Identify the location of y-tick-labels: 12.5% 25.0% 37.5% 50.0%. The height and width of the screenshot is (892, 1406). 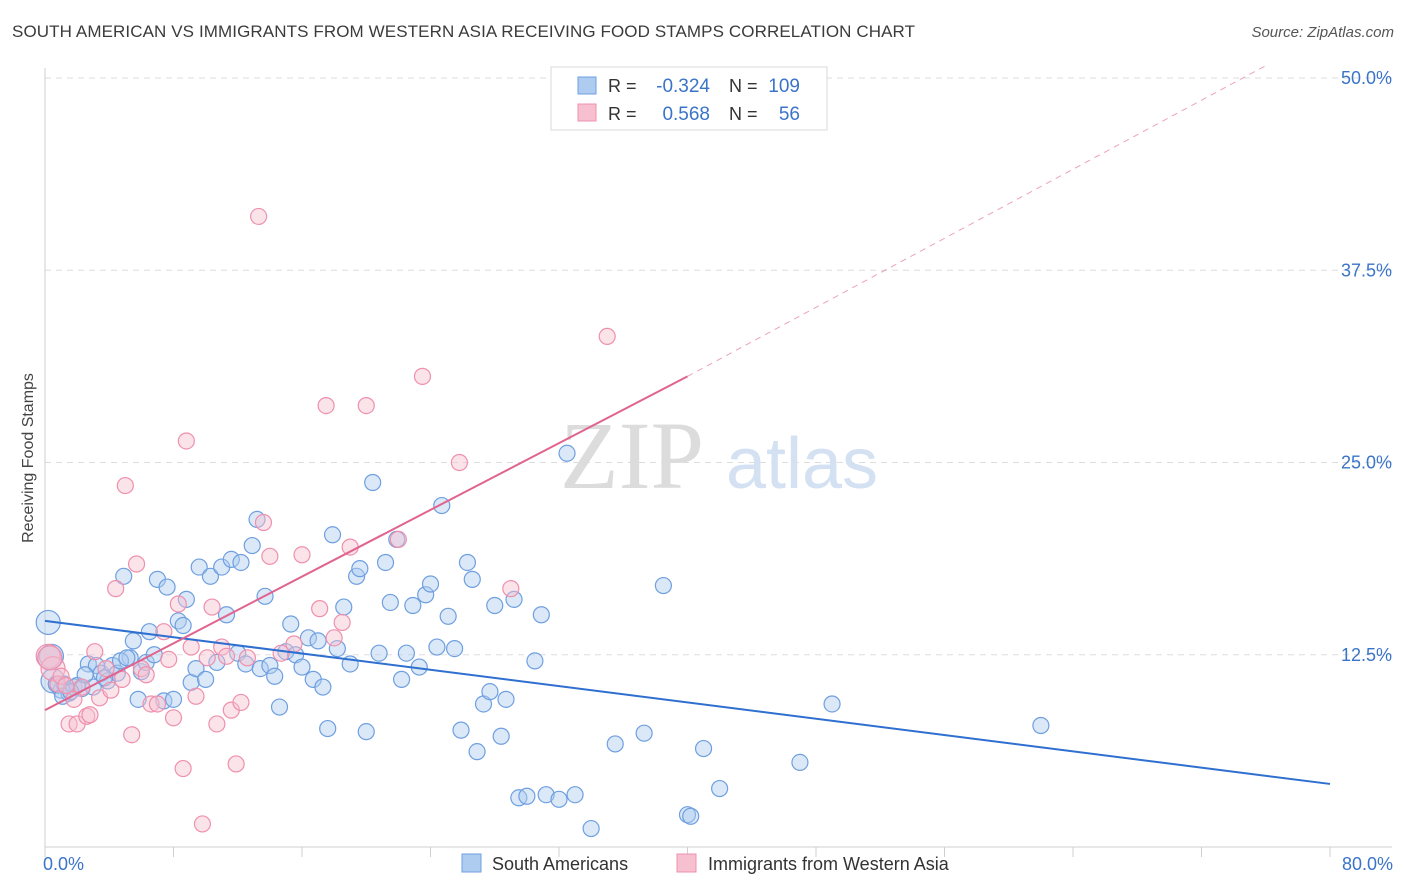
(1366, 366).